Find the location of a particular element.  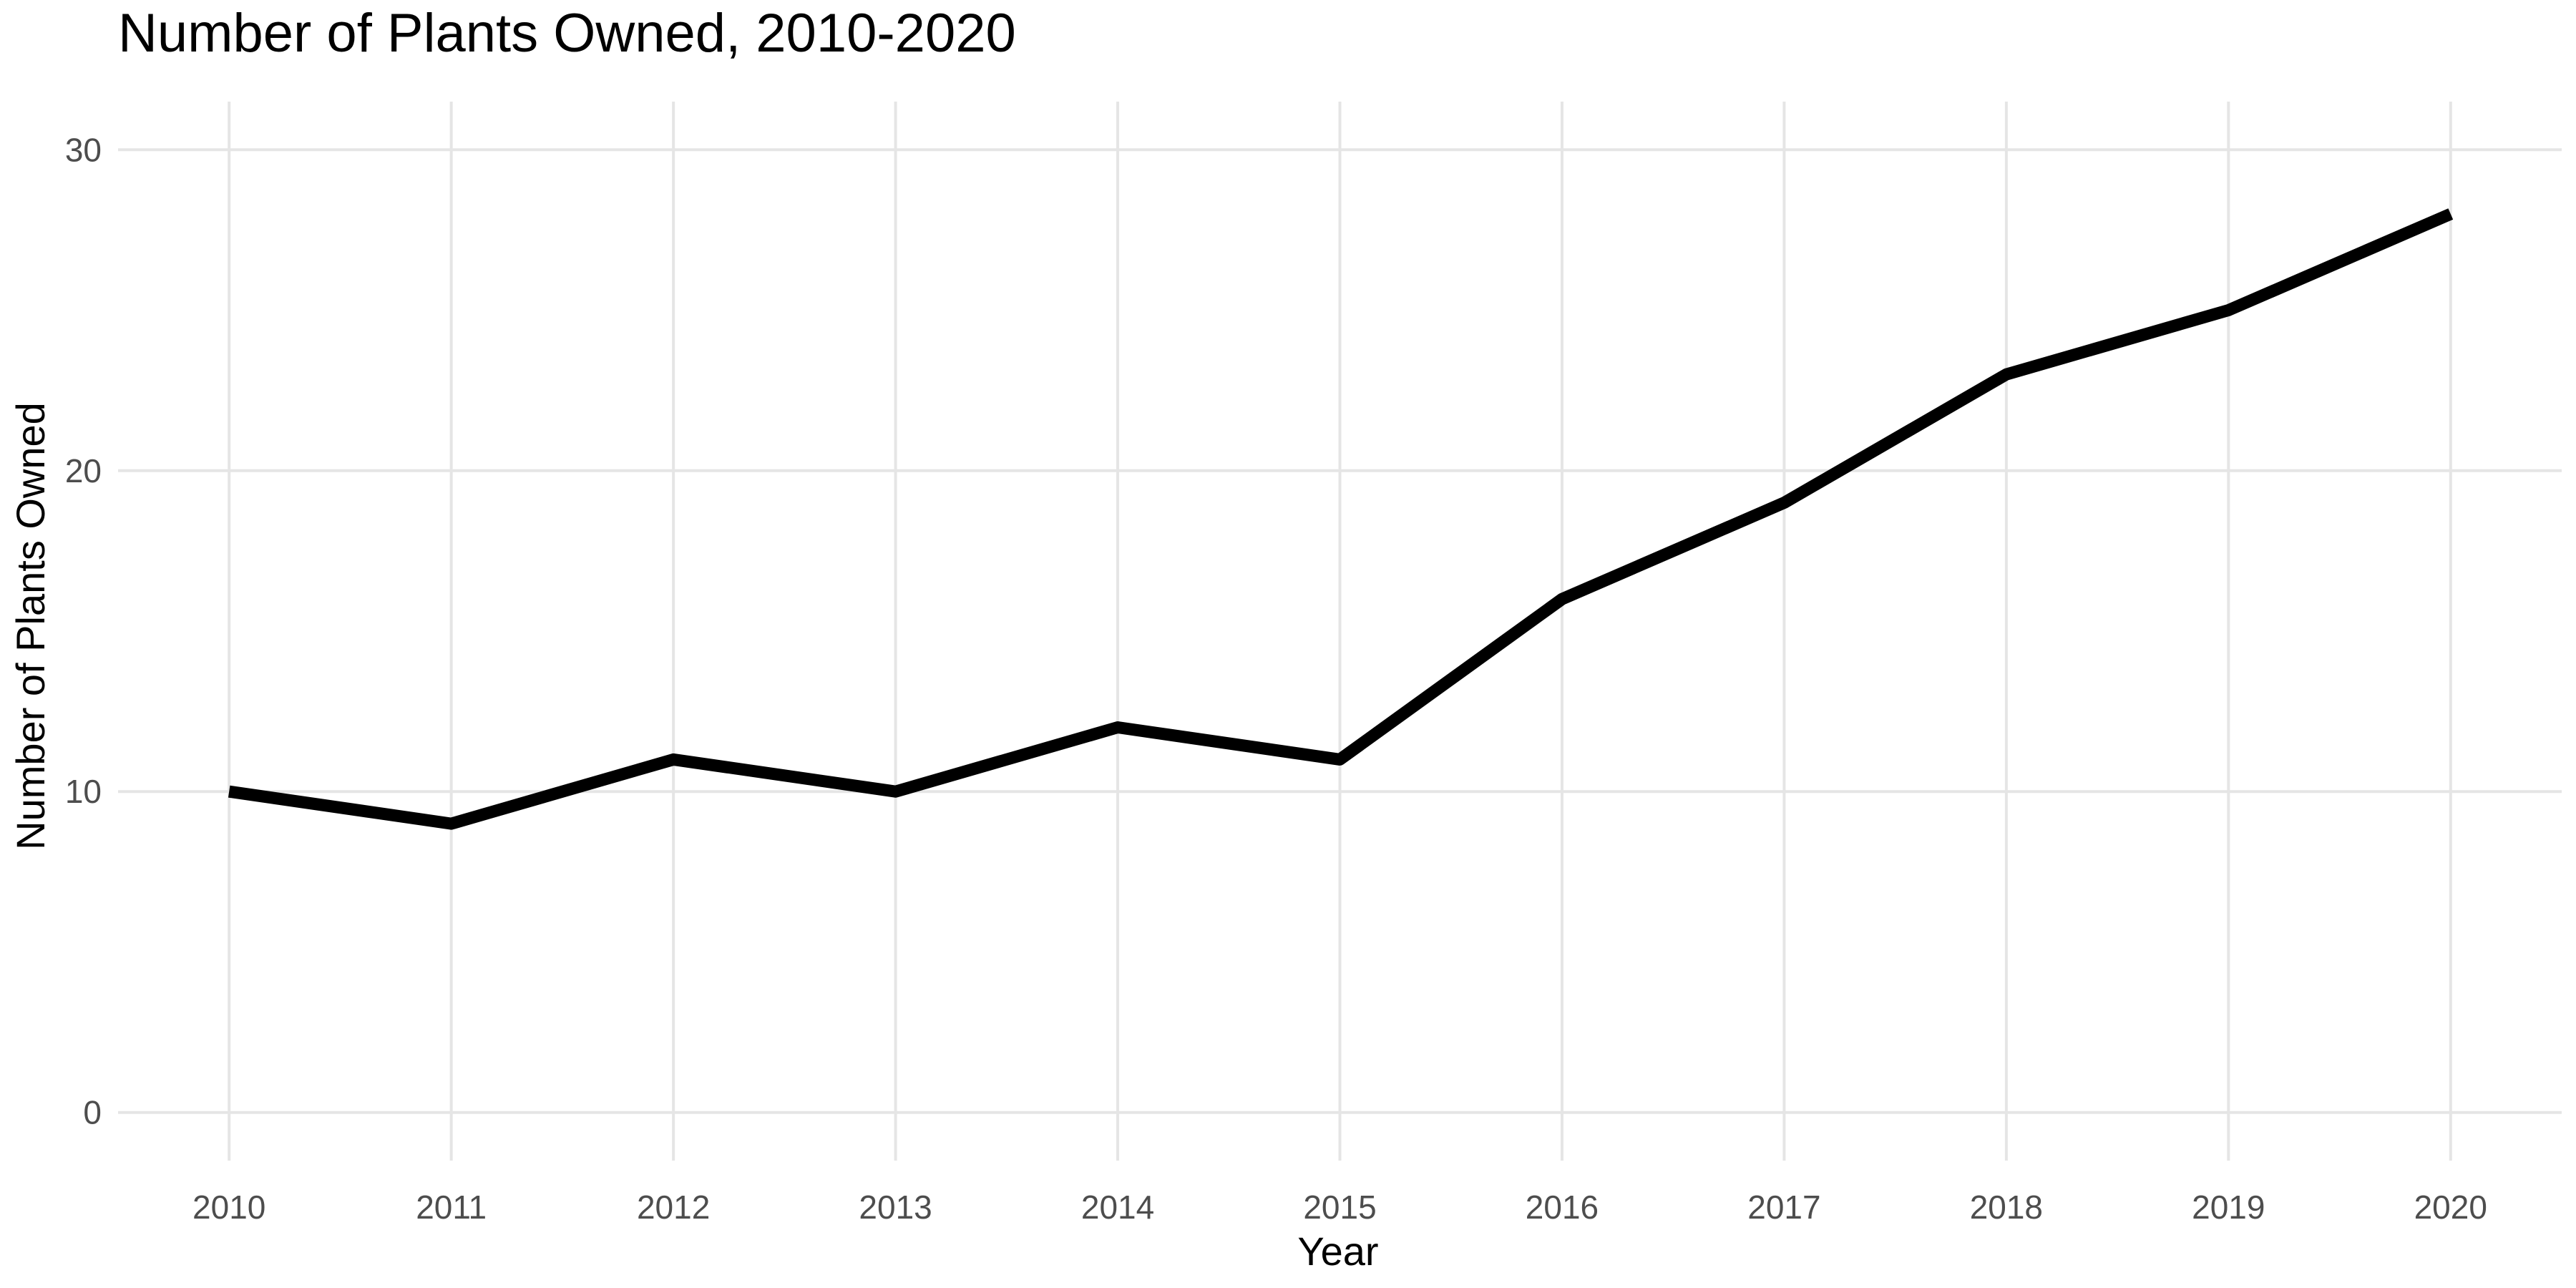

x-tick-label: 2017 is located at coordinates (1783, 1207).